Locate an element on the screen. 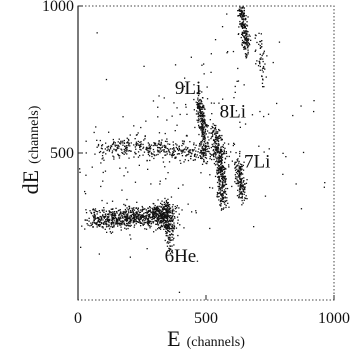  y-tick-label: 500 is located at coordinates (62, 153).